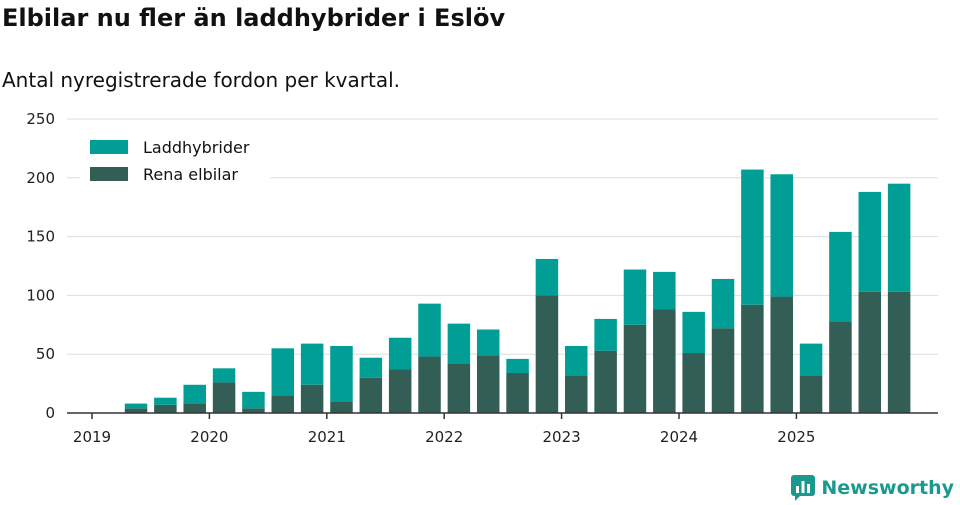 The height and width of the screenshot is (505, 960). Describe the element at coordinates (679, 437) in the screenshot. I see `x-tick-label: 2024` at that location.